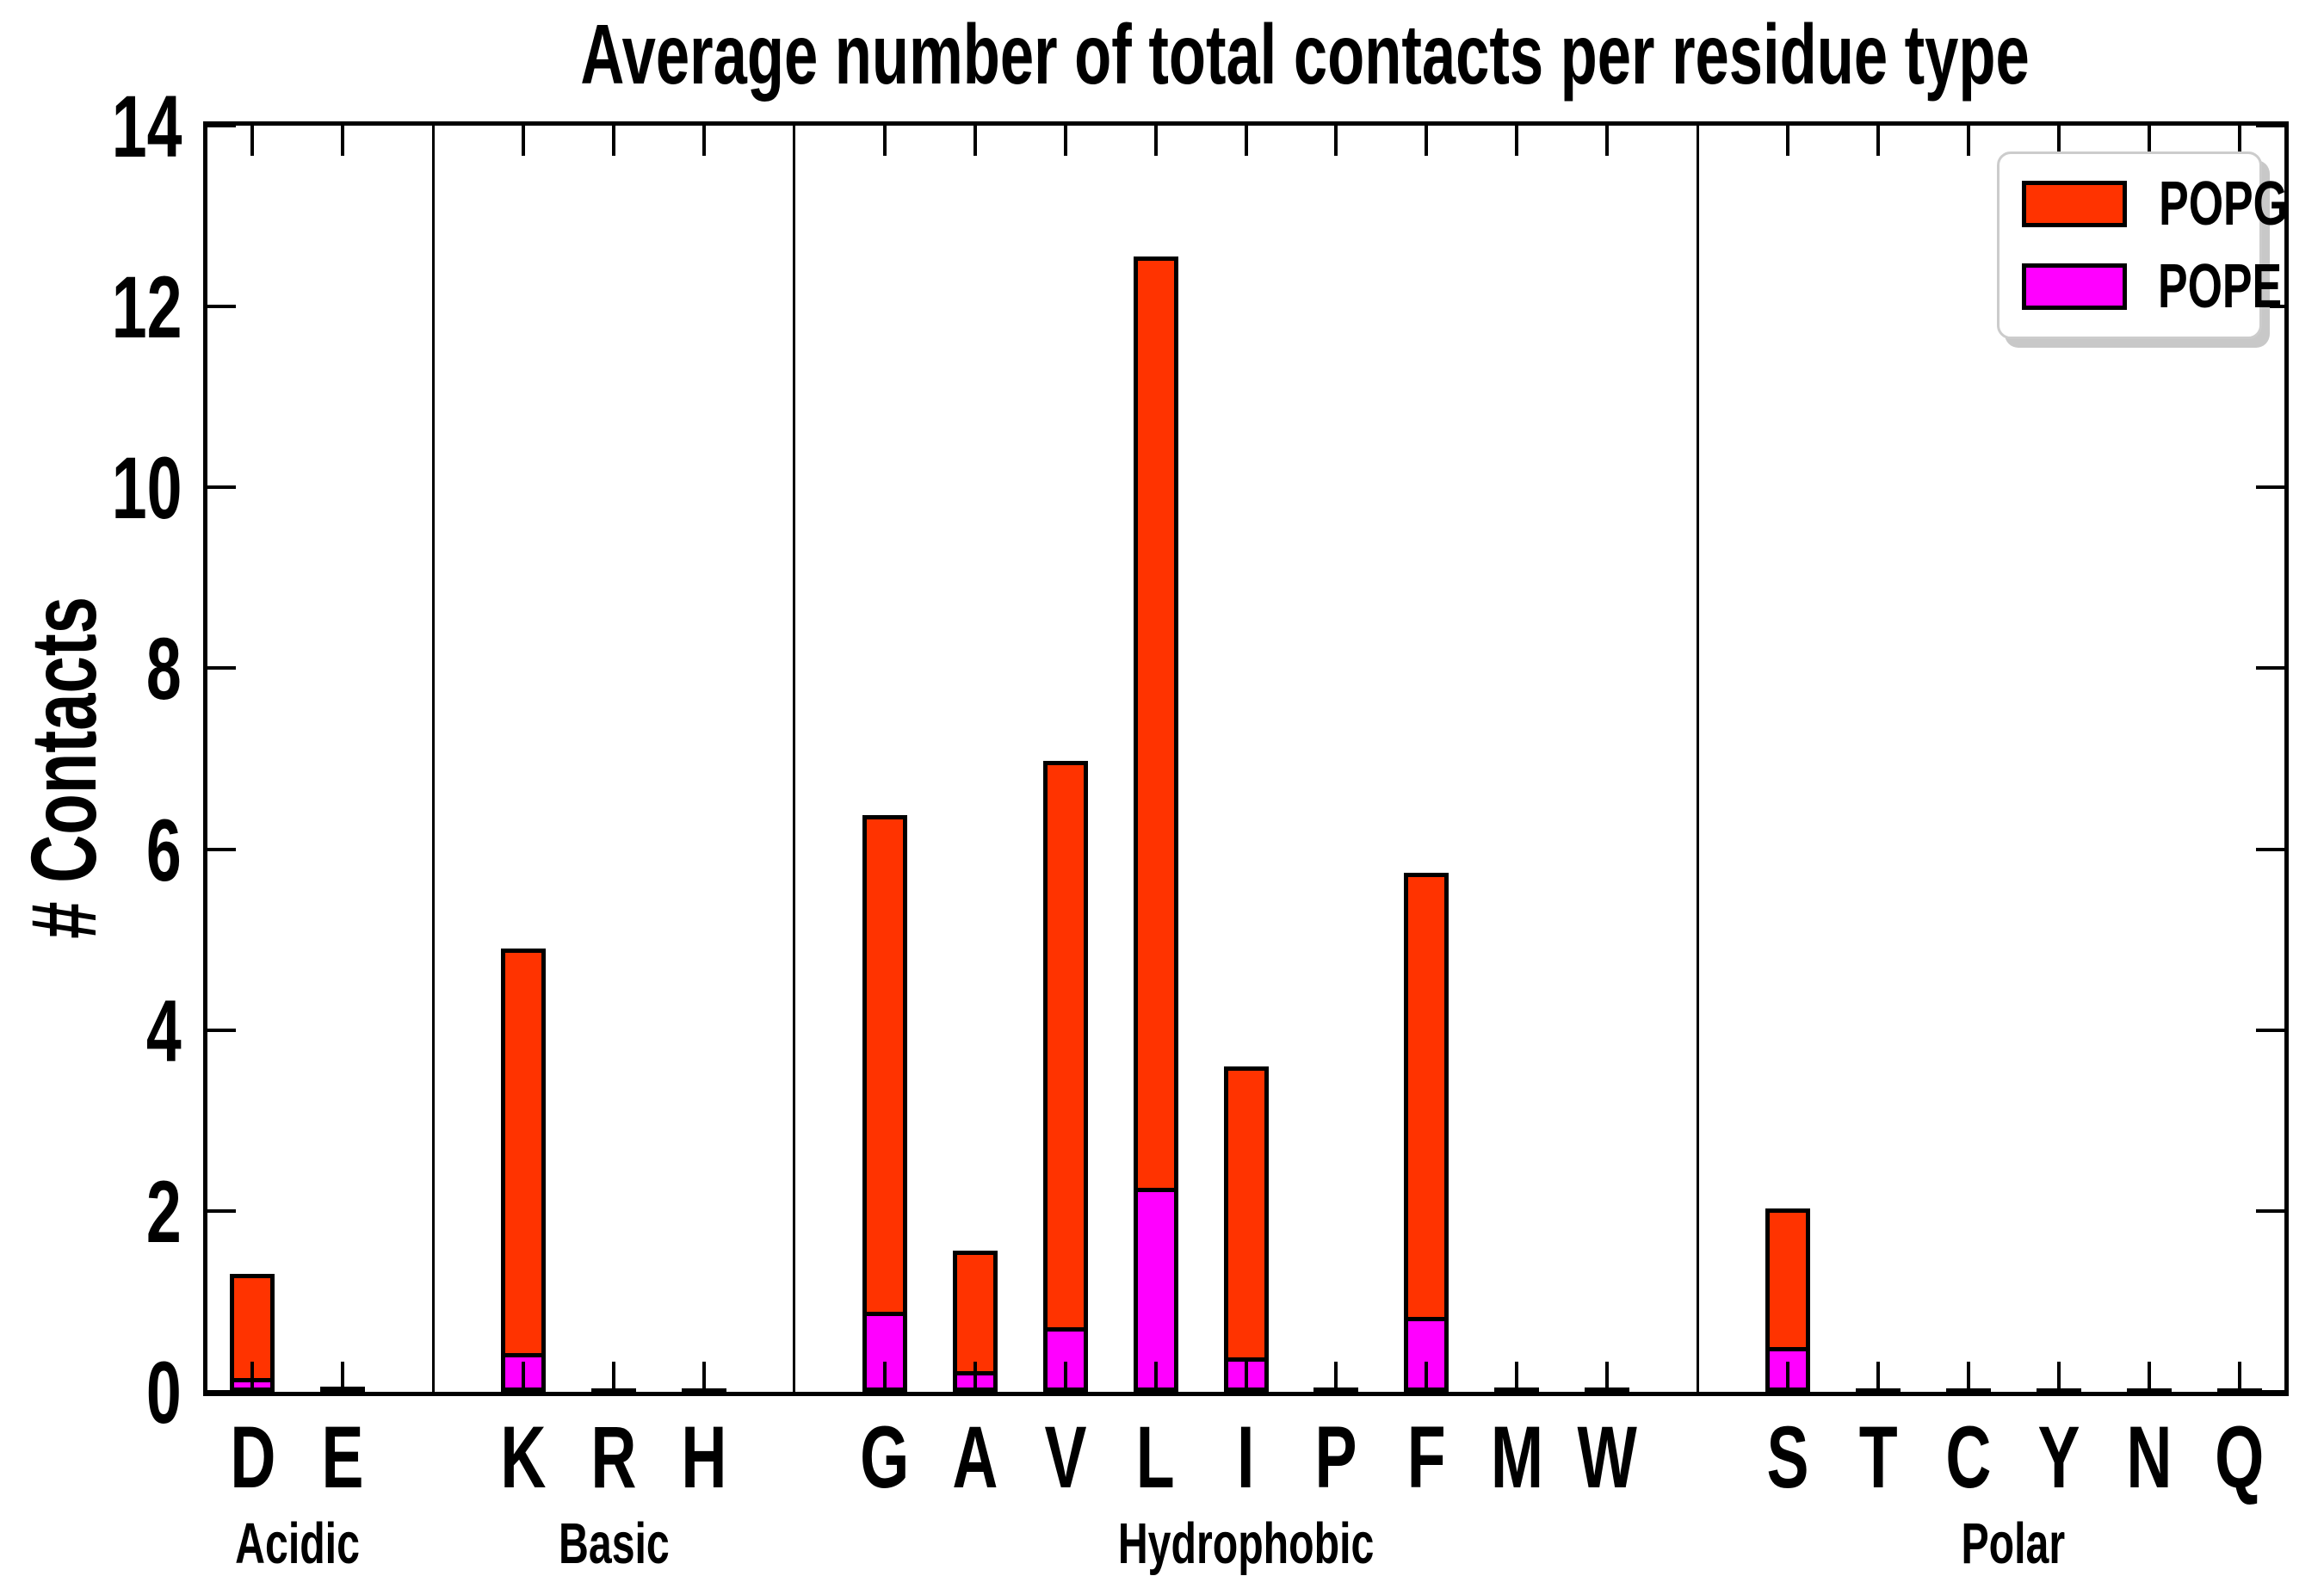 This screenshot has width=2324, height=1576. Describe the element at coordinates (2239, 1457) in the screenshot. I see `x-tick-label-Q: Q` at that location.